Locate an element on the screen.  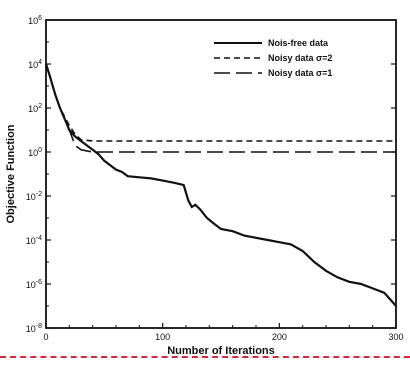
legend-label-1: Nois-free data is located at coordinates (298, 43).